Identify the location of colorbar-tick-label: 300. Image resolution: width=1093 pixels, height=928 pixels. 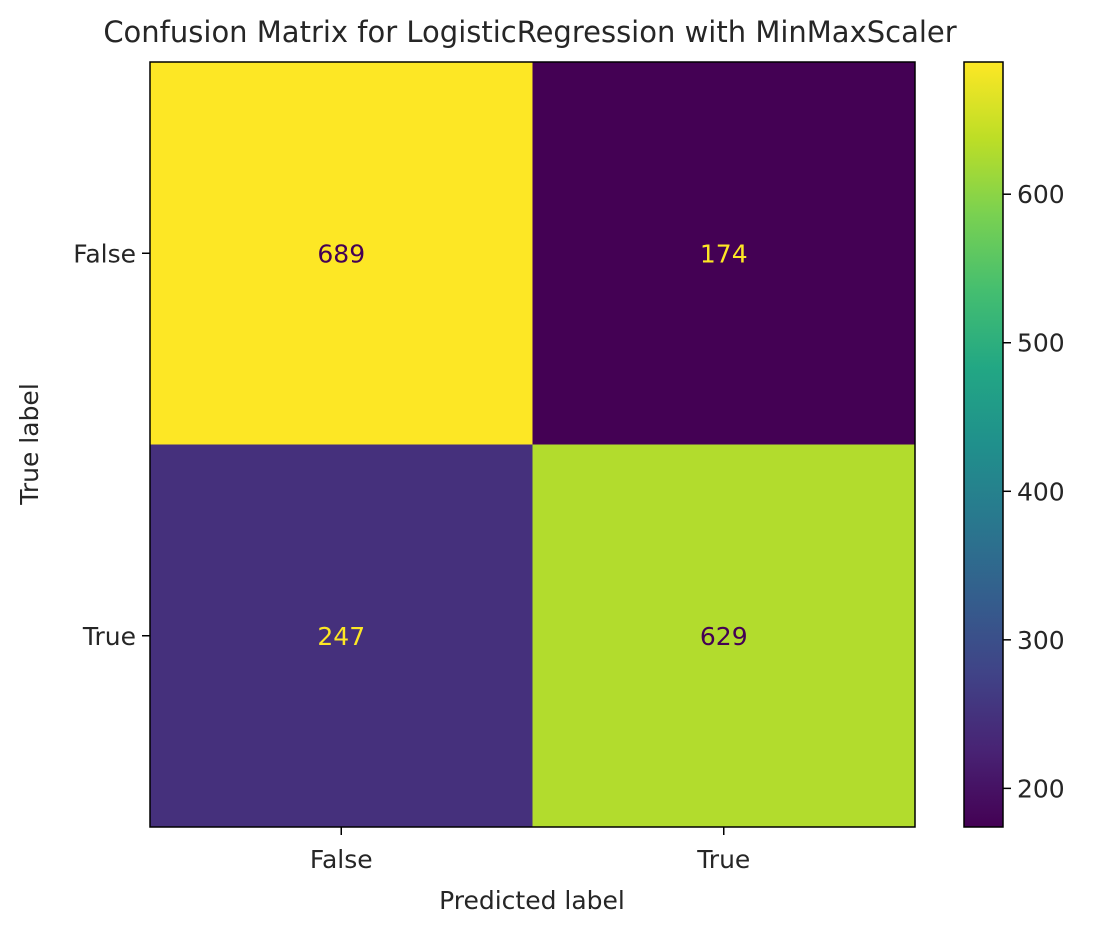
(1041, 640).